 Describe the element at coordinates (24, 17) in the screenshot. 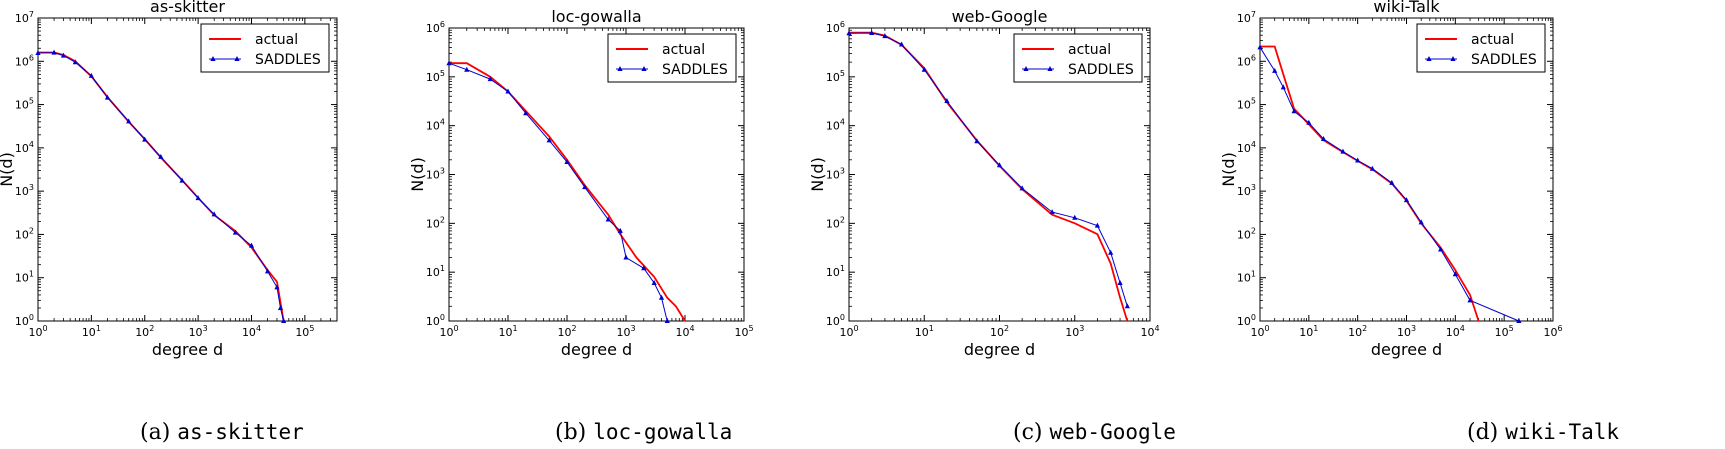

I see `y-tick-label: 10⁷` at that location.